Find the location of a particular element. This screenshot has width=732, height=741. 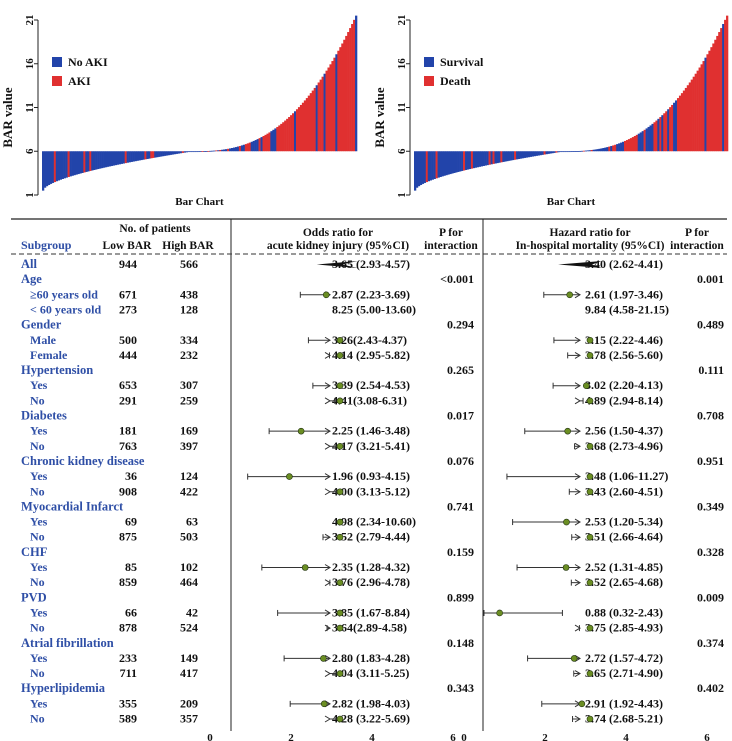

p2-value: 0.374 is located at coordinates (710, 643).